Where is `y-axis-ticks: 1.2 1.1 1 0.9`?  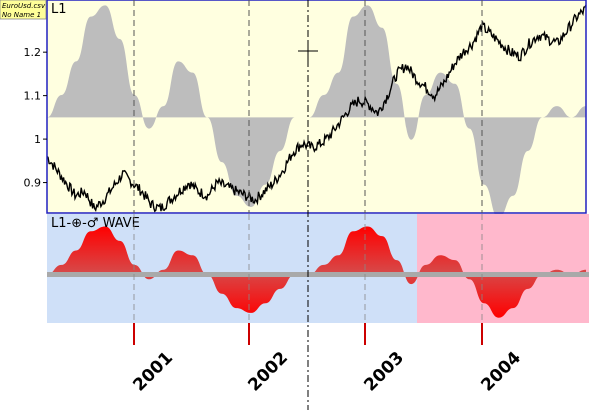
y-axis-ticks: 1.2 1.1 1 0.9 is located at coordinates (35, 118).